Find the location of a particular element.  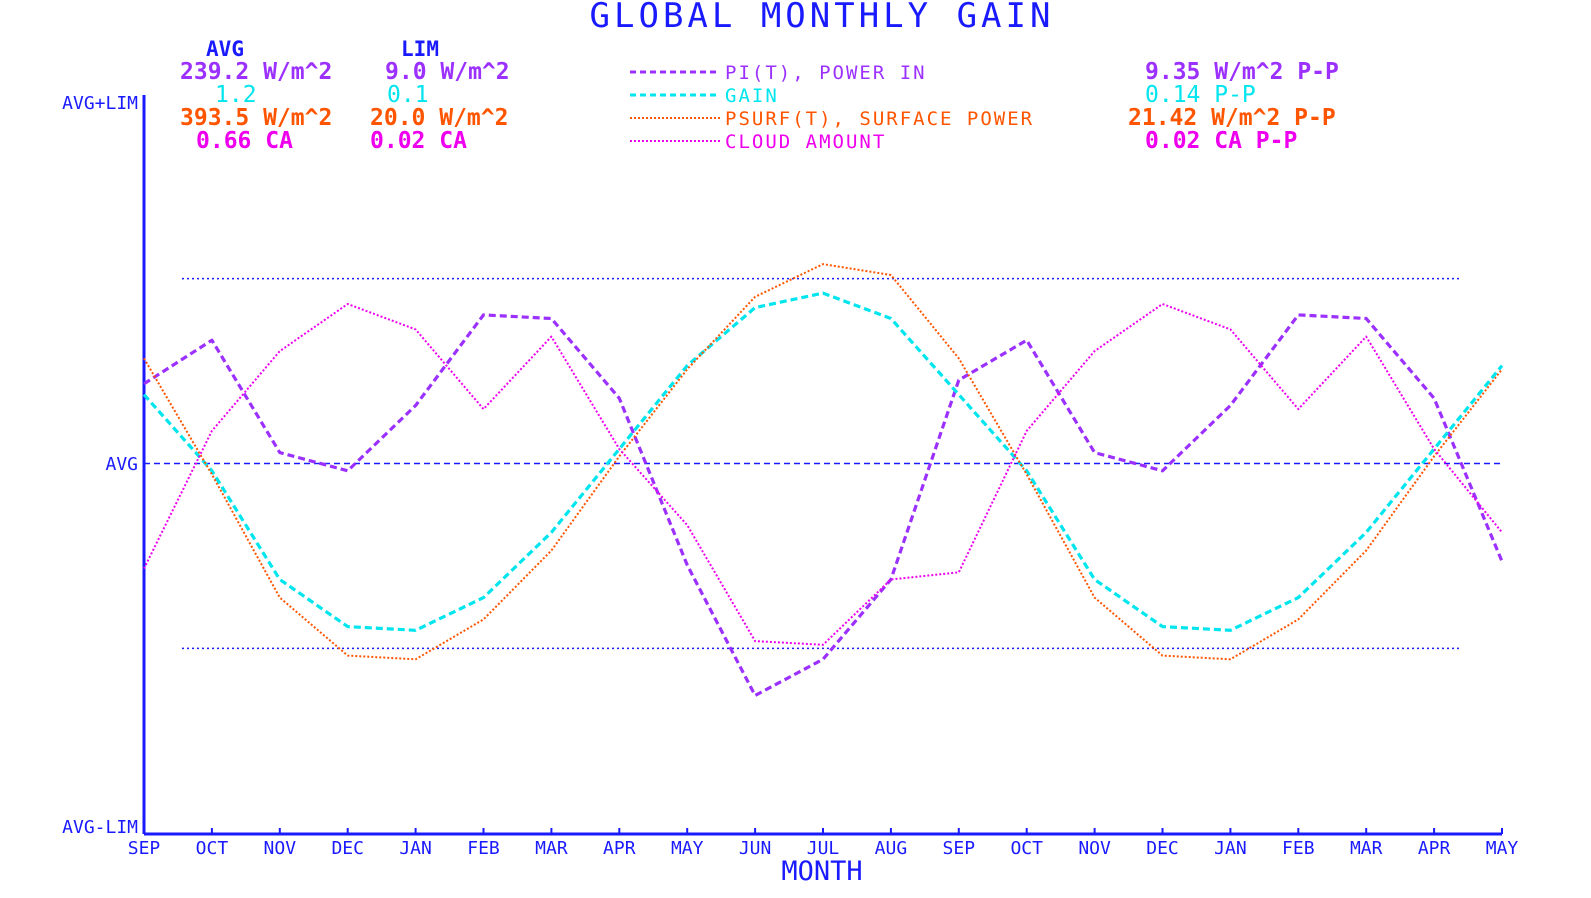

legend-avg-surface-power: 393.5 W/m^2 is located at coordinates (256, 118).